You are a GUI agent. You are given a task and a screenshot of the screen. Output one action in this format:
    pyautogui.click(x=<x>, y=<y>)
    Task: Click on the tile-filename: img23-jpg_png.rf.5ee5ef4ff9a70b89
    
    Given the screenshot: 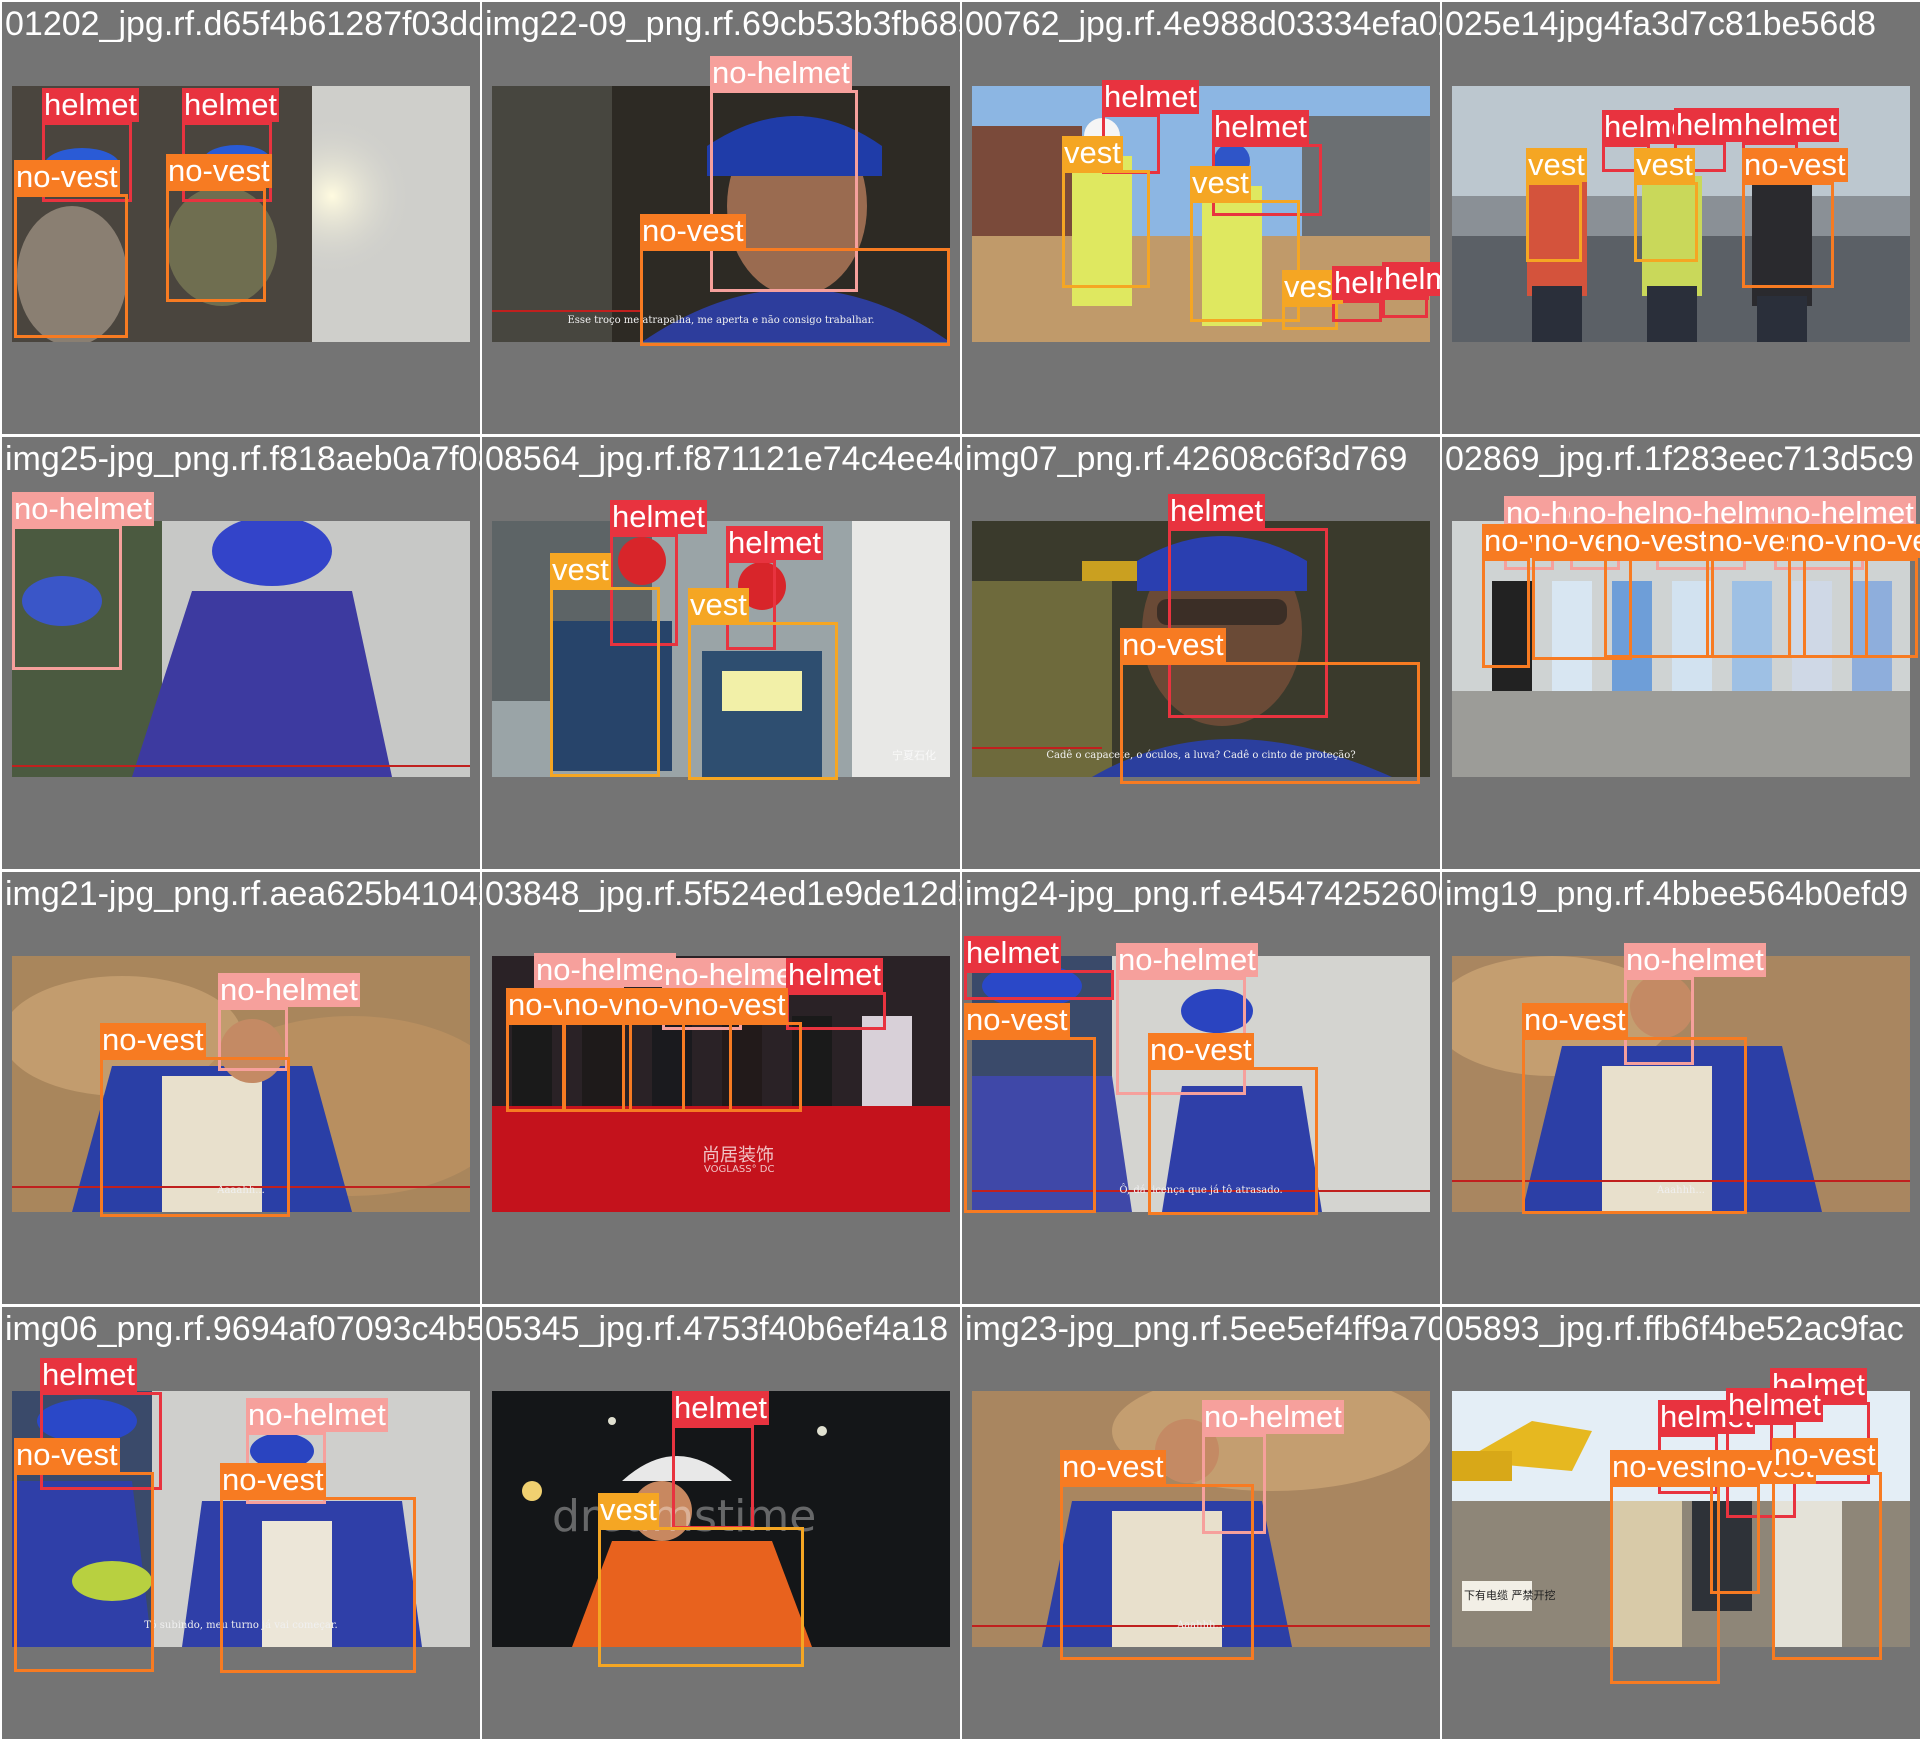 What is the action you would take?
    pyautogui.click(x=1202, y=1329)
    